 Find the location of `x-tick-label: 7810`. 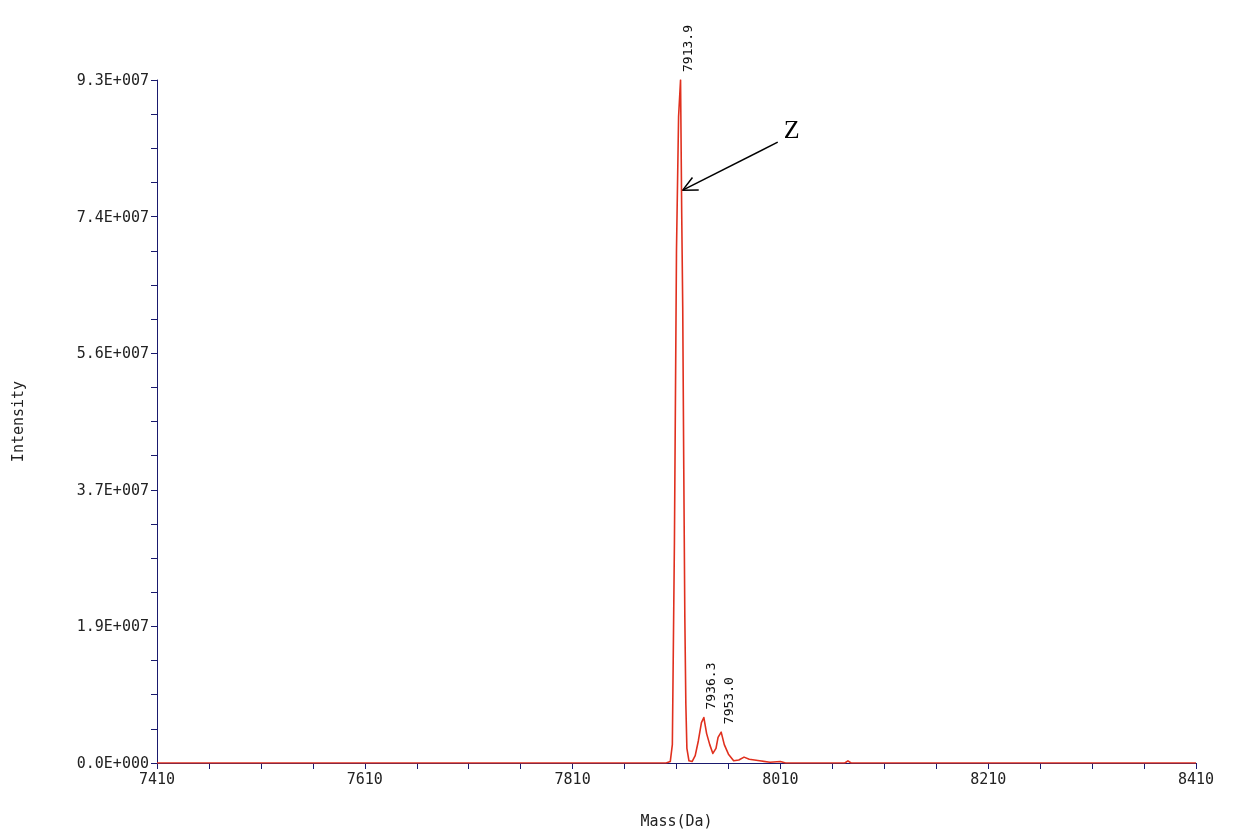

x-tick-label: 7810 is located at coordinates (572, 778).